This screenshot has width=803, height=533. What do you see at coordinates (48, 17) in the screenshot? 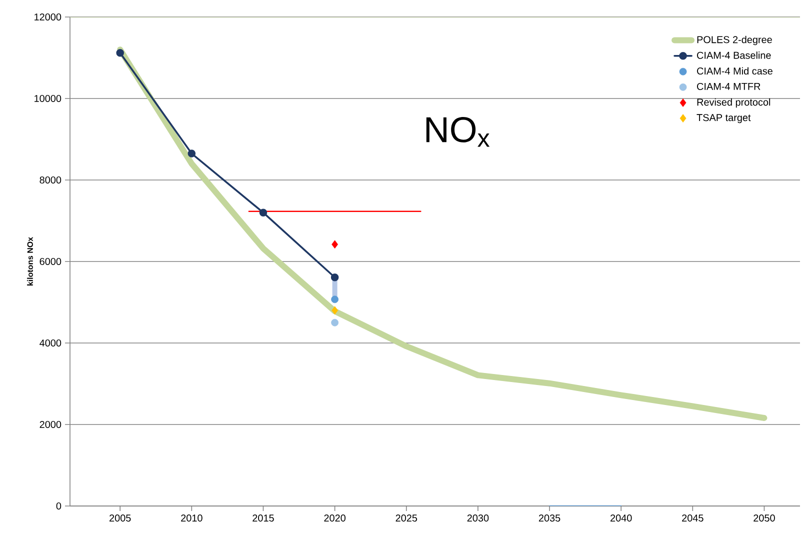
I see `y-tick-label: 12000` at bounding box center [48, 17].